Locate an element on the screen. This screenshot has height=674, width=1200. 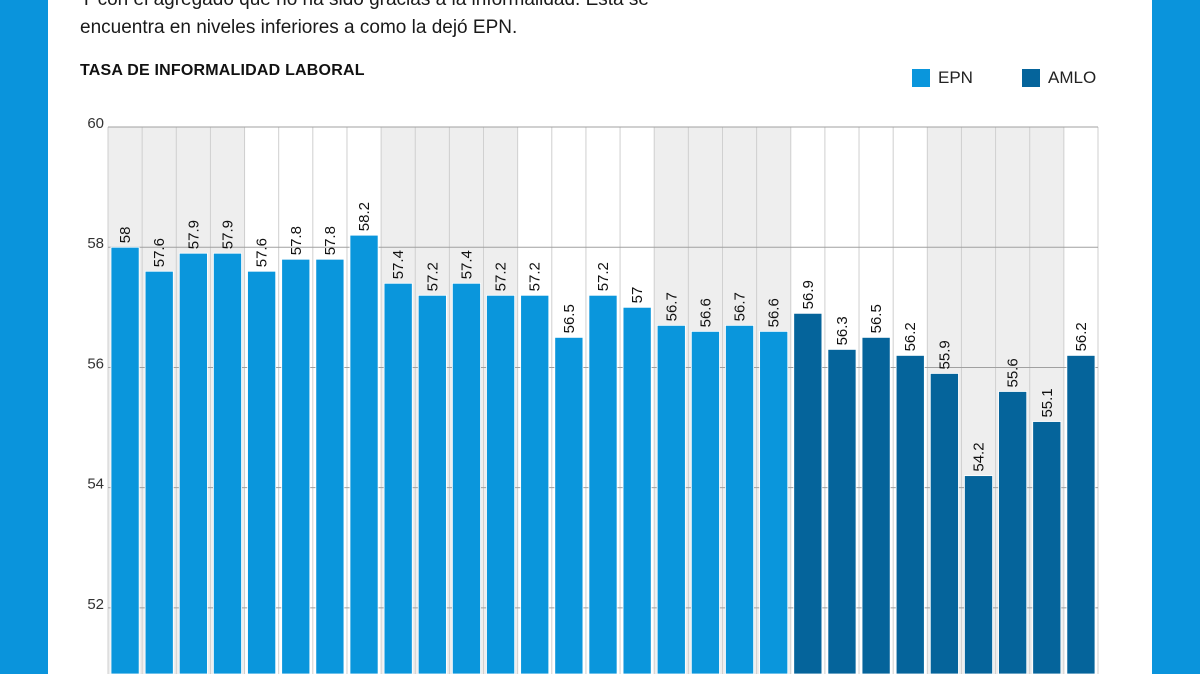
data-label: 54.2 is located at coordinates (979, 456).